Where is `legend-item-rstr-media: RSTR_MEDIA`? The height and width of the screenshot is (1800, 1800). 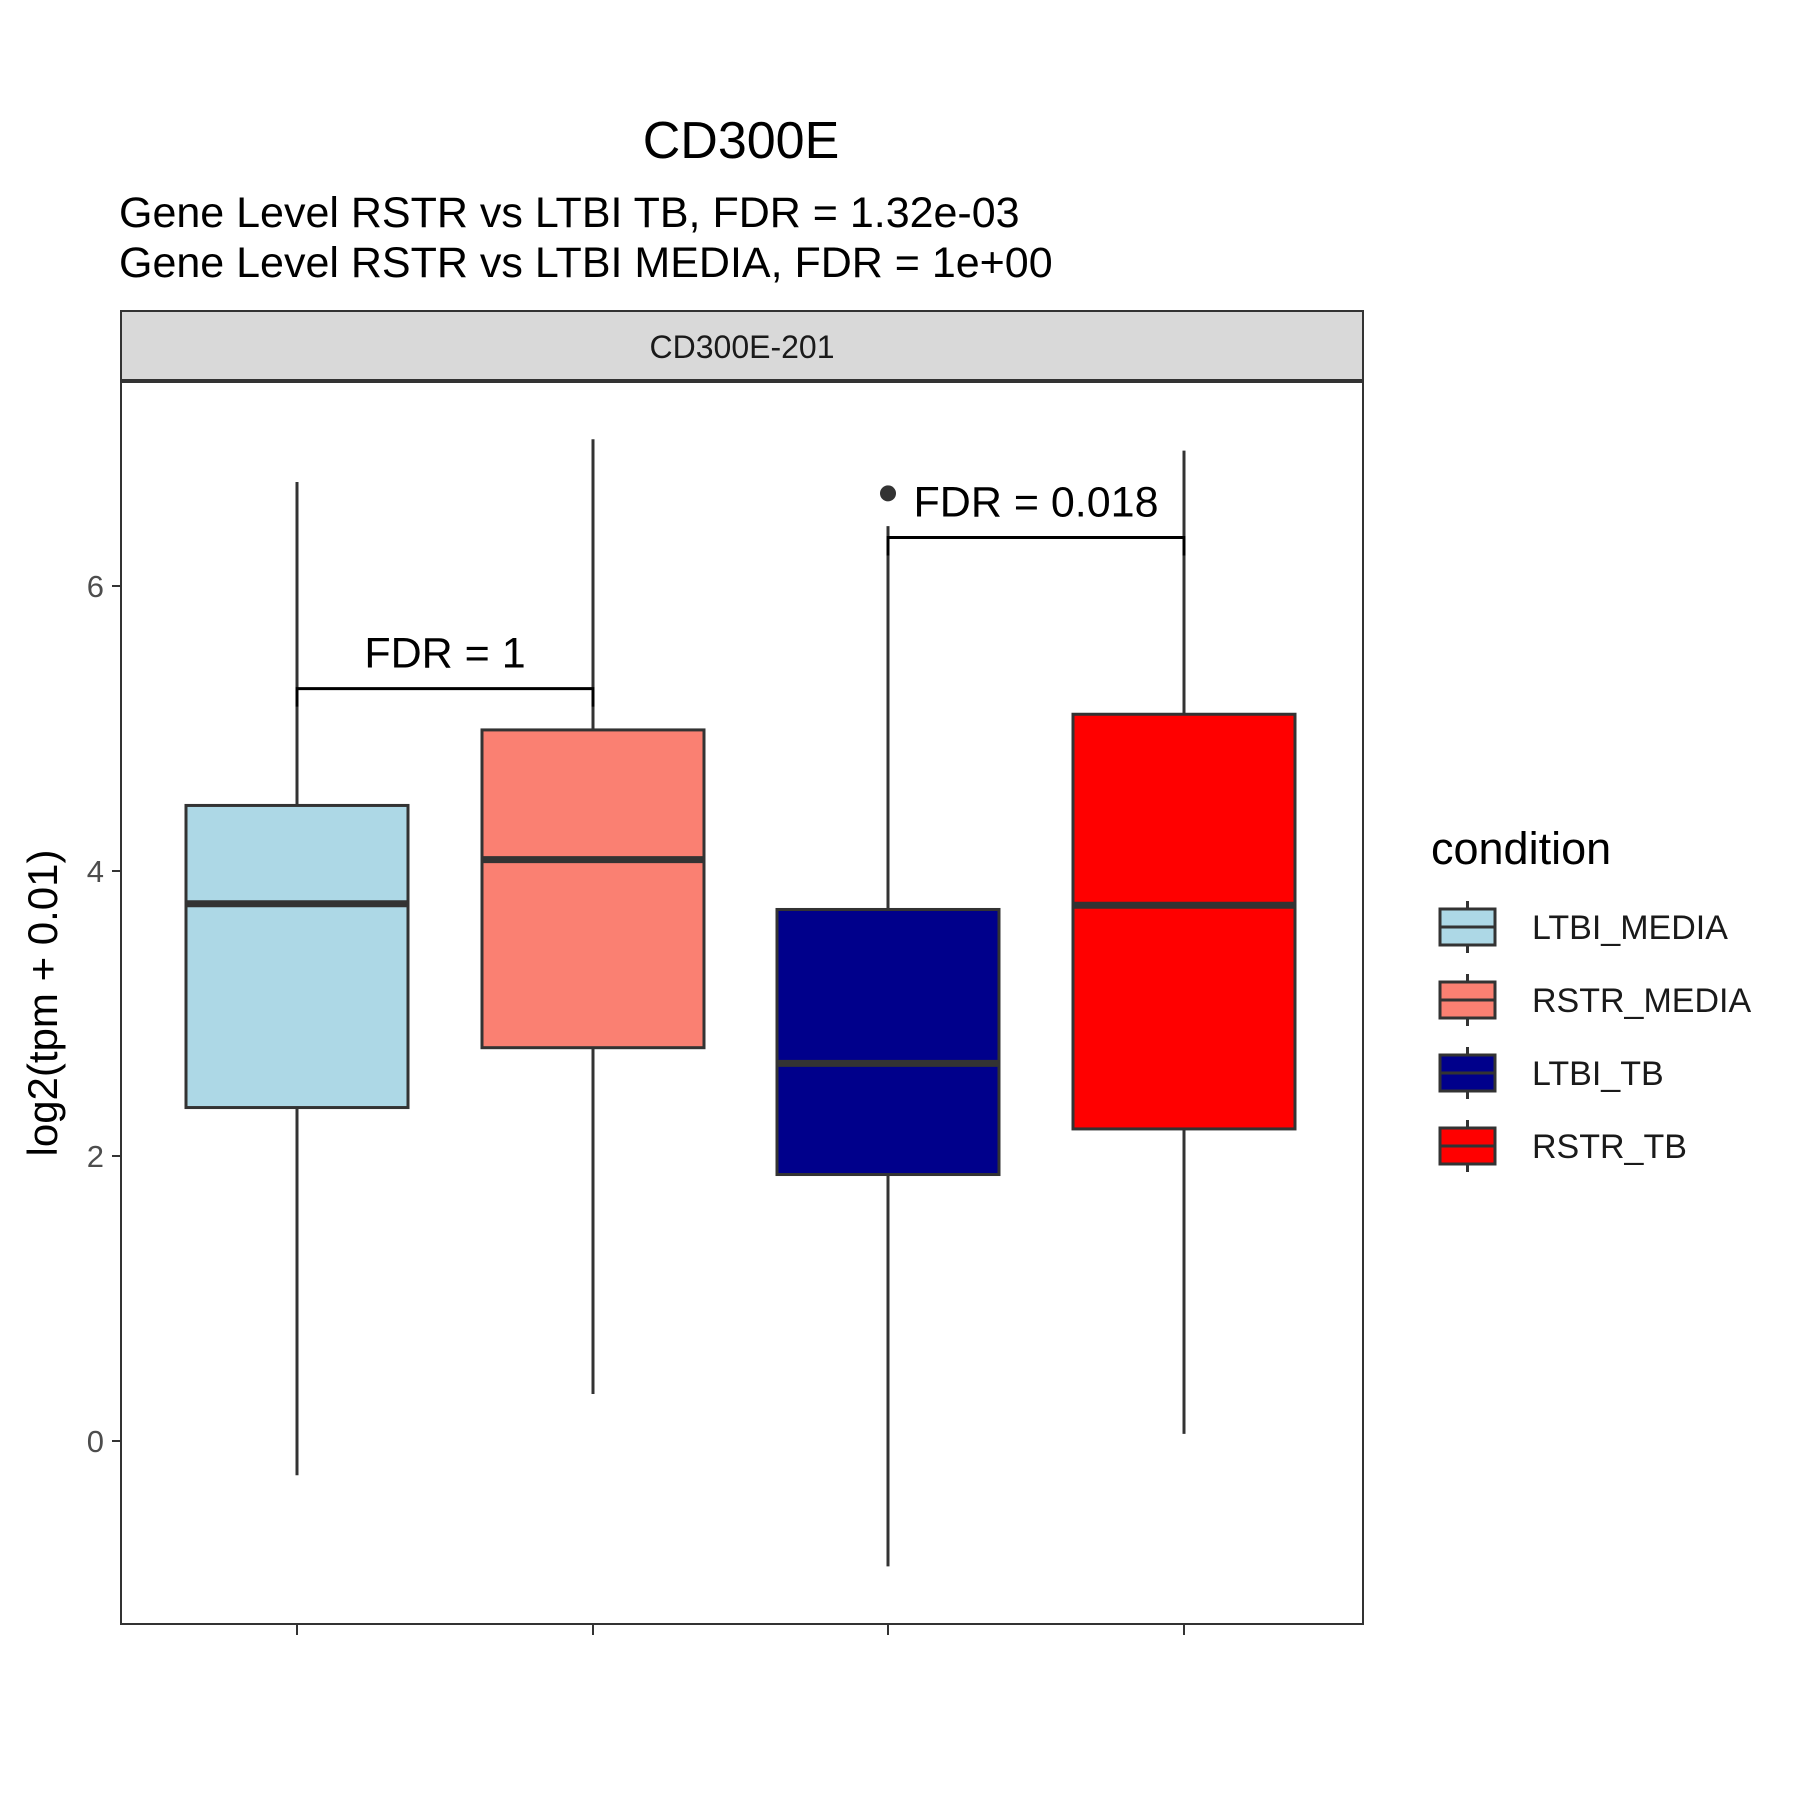
legend-item-rstr-media: RSTR_MEDIA is located at coordinates (1594, 1000).